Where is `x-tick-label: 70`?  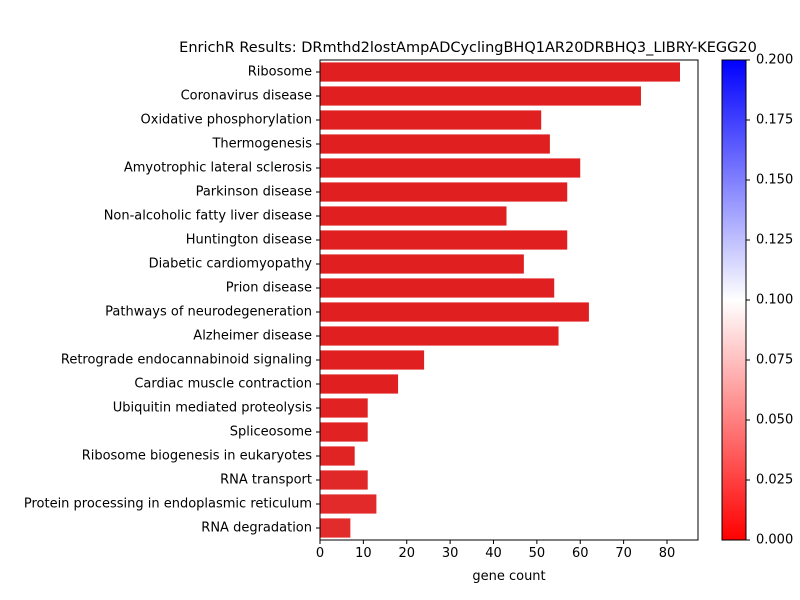 x-tick-label: 70 is located at coordinates (623, 553).